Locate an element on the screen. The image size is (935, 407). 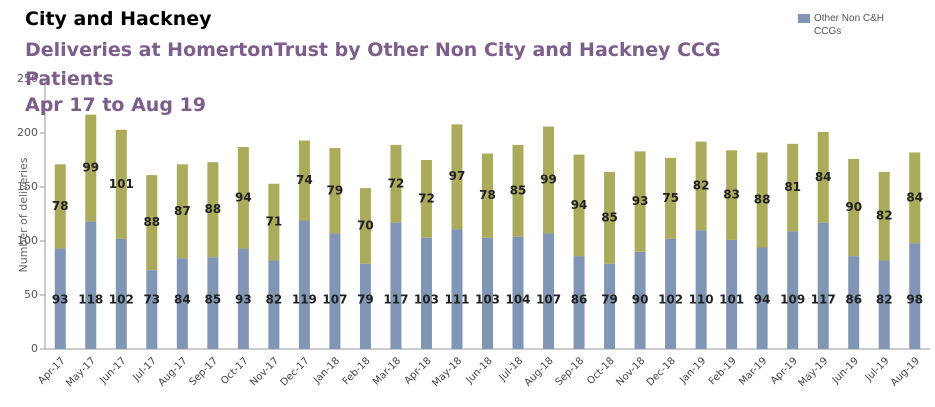
data-label: 94 is located at coordinates (579, 205).